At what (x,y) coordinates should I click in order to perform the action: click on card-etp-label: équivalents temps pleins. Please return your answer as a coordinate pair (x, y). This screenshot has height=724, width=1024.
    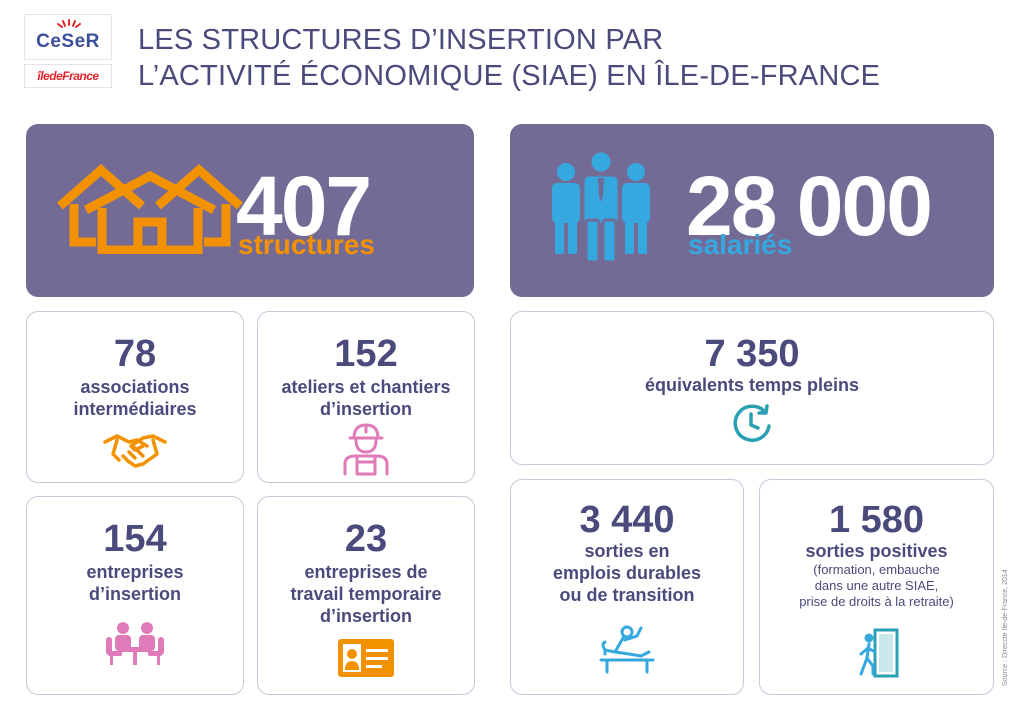
    Looking at the image, I should click on (752, 385).